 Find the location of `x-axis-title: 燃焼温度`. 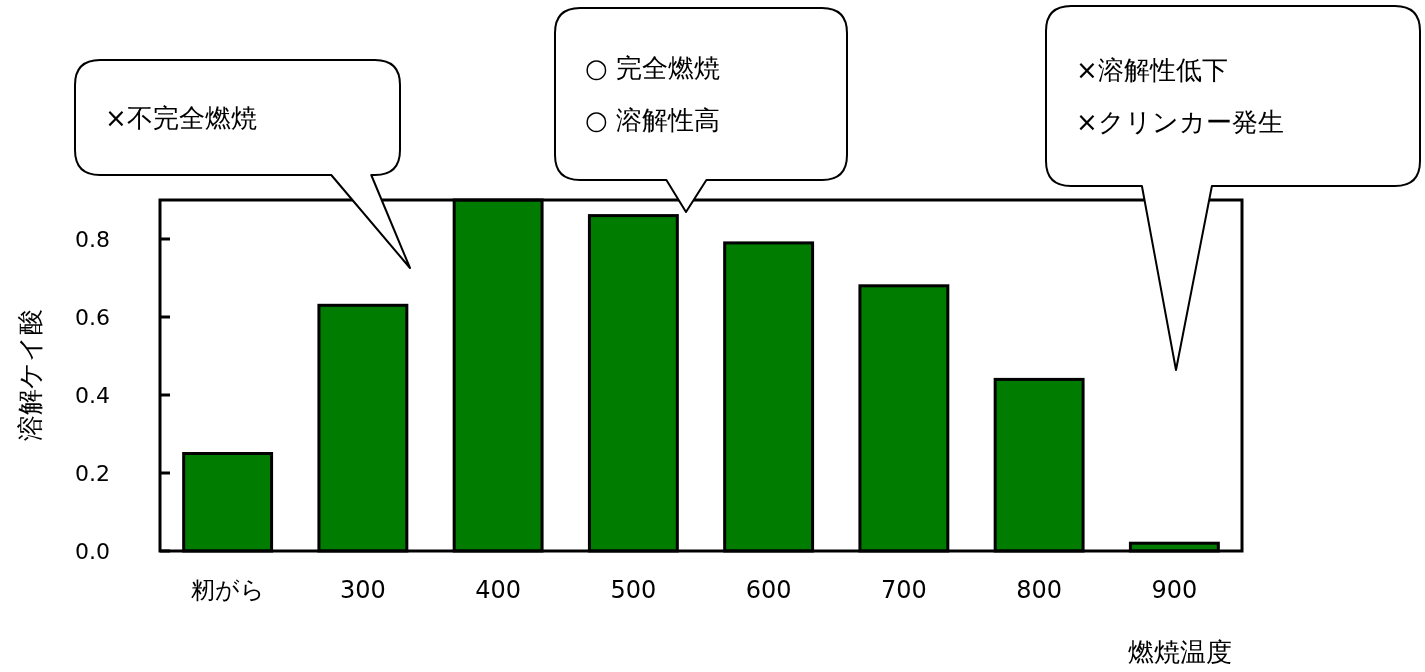

x-axis-title: 燃焼温度 is located at coordinates (1180, 652).